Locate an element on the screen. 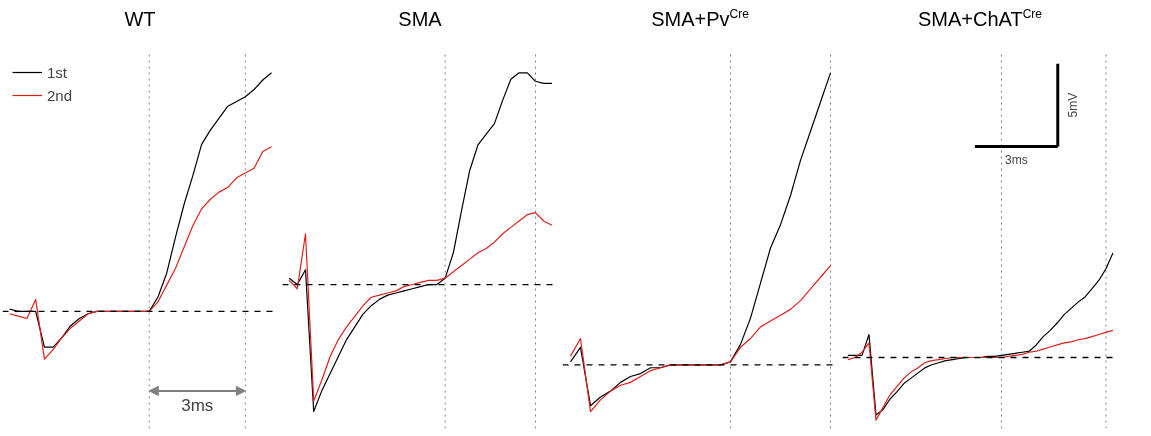 The image size is (1151, 436). chart-title: SMA+ChAT$^{Cre}$ is located at coordinates (980, 19).